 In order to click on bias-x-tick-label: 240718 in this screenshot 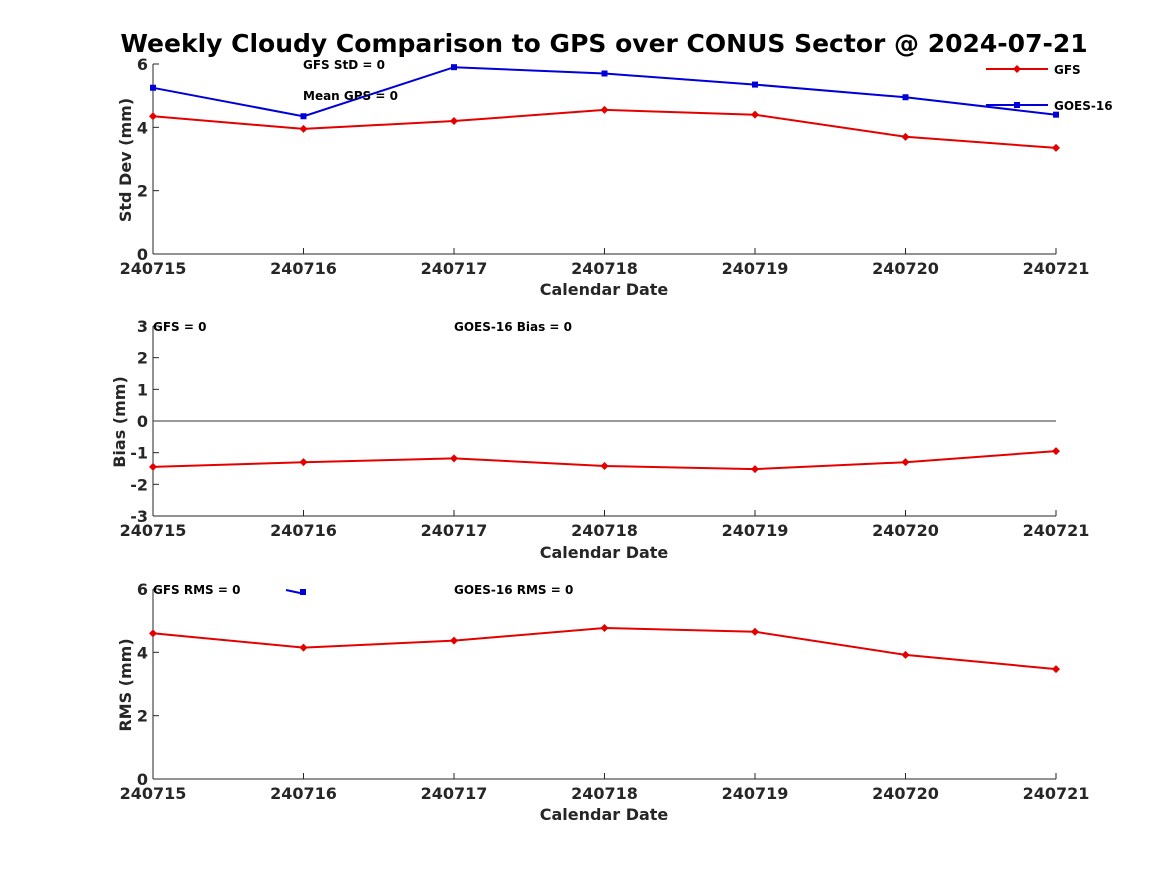, I will do `click(604, 530)`.